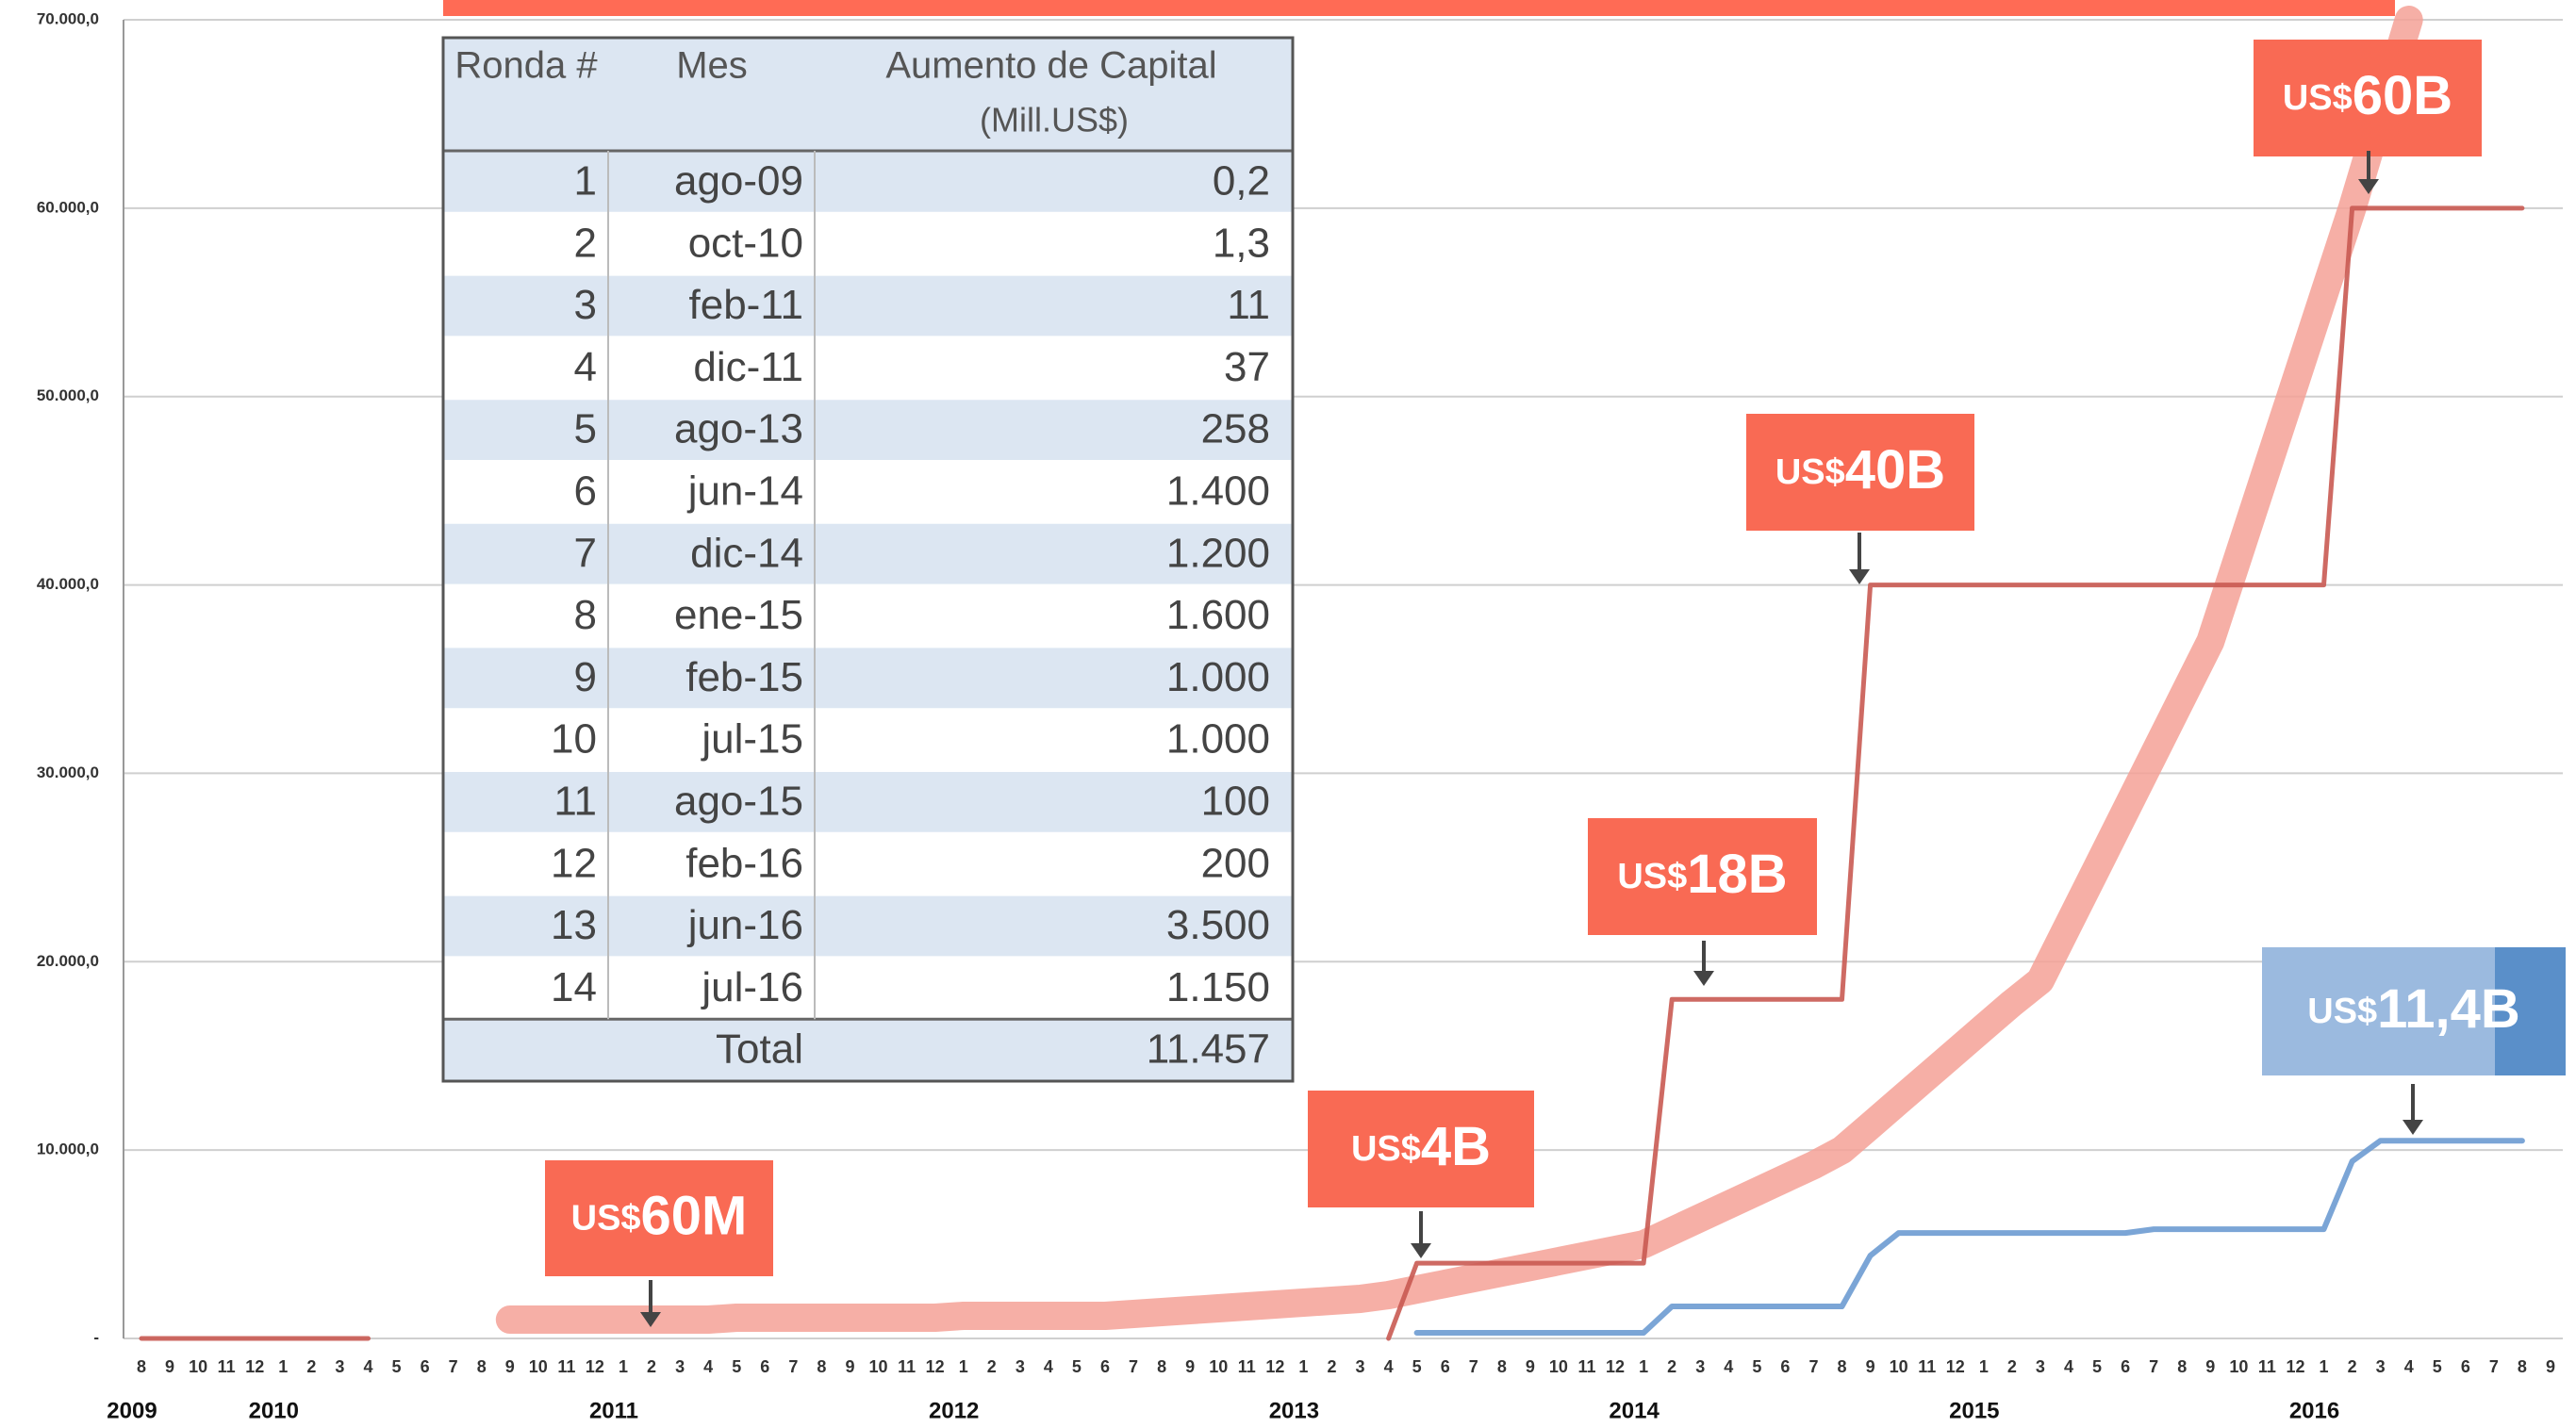  What do you see at coordinates (1241, 181) in the screenshot?
I see `table-cell: 0,2` at bounding box center [1241, 181].